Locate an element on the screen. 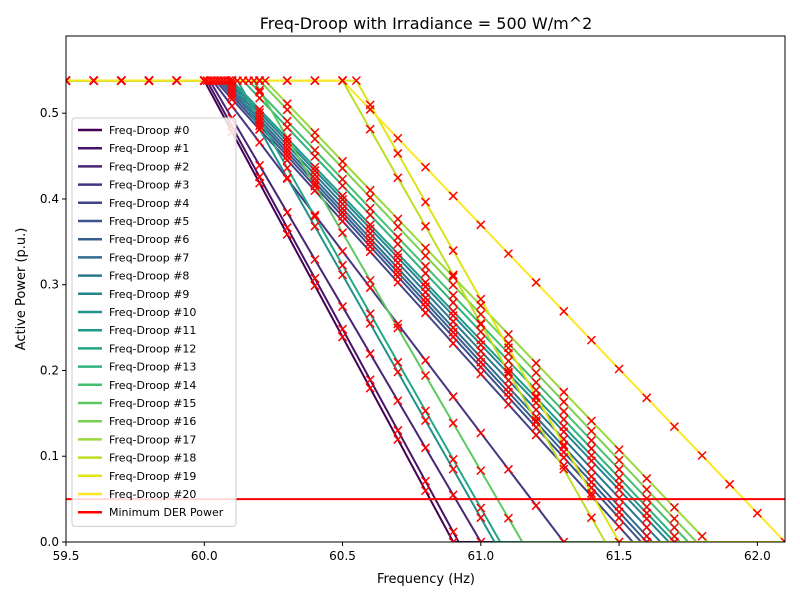 The height and width of the screenshot is (600, 800). legend-label-10: Freq-Droop #10 is located at coordinates (152, 312).